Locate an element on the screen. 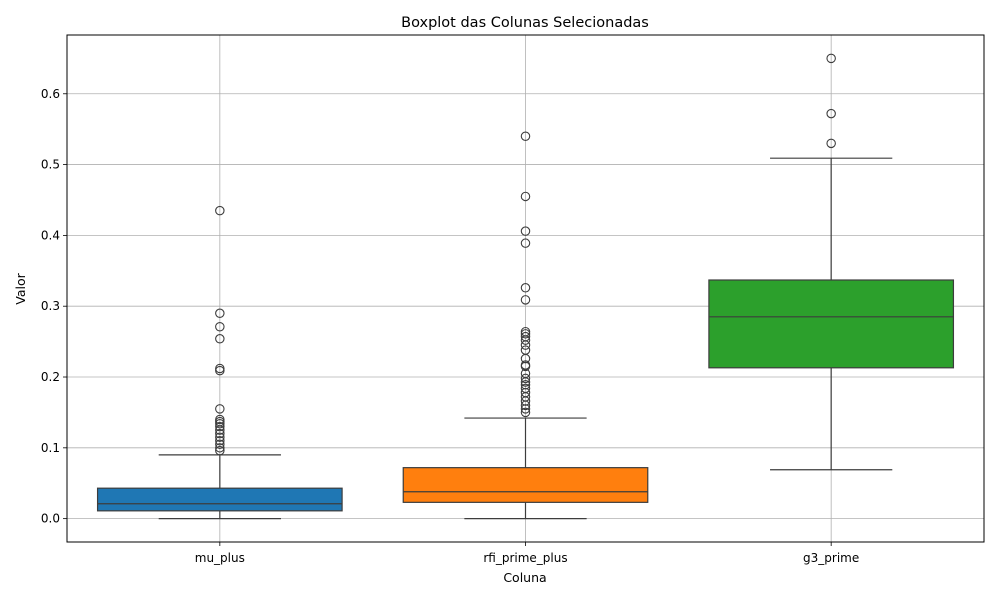 The height and width of the screenshot is (600, 1000). y-tick-label: 0.1 is located at coordinates (50, 448).